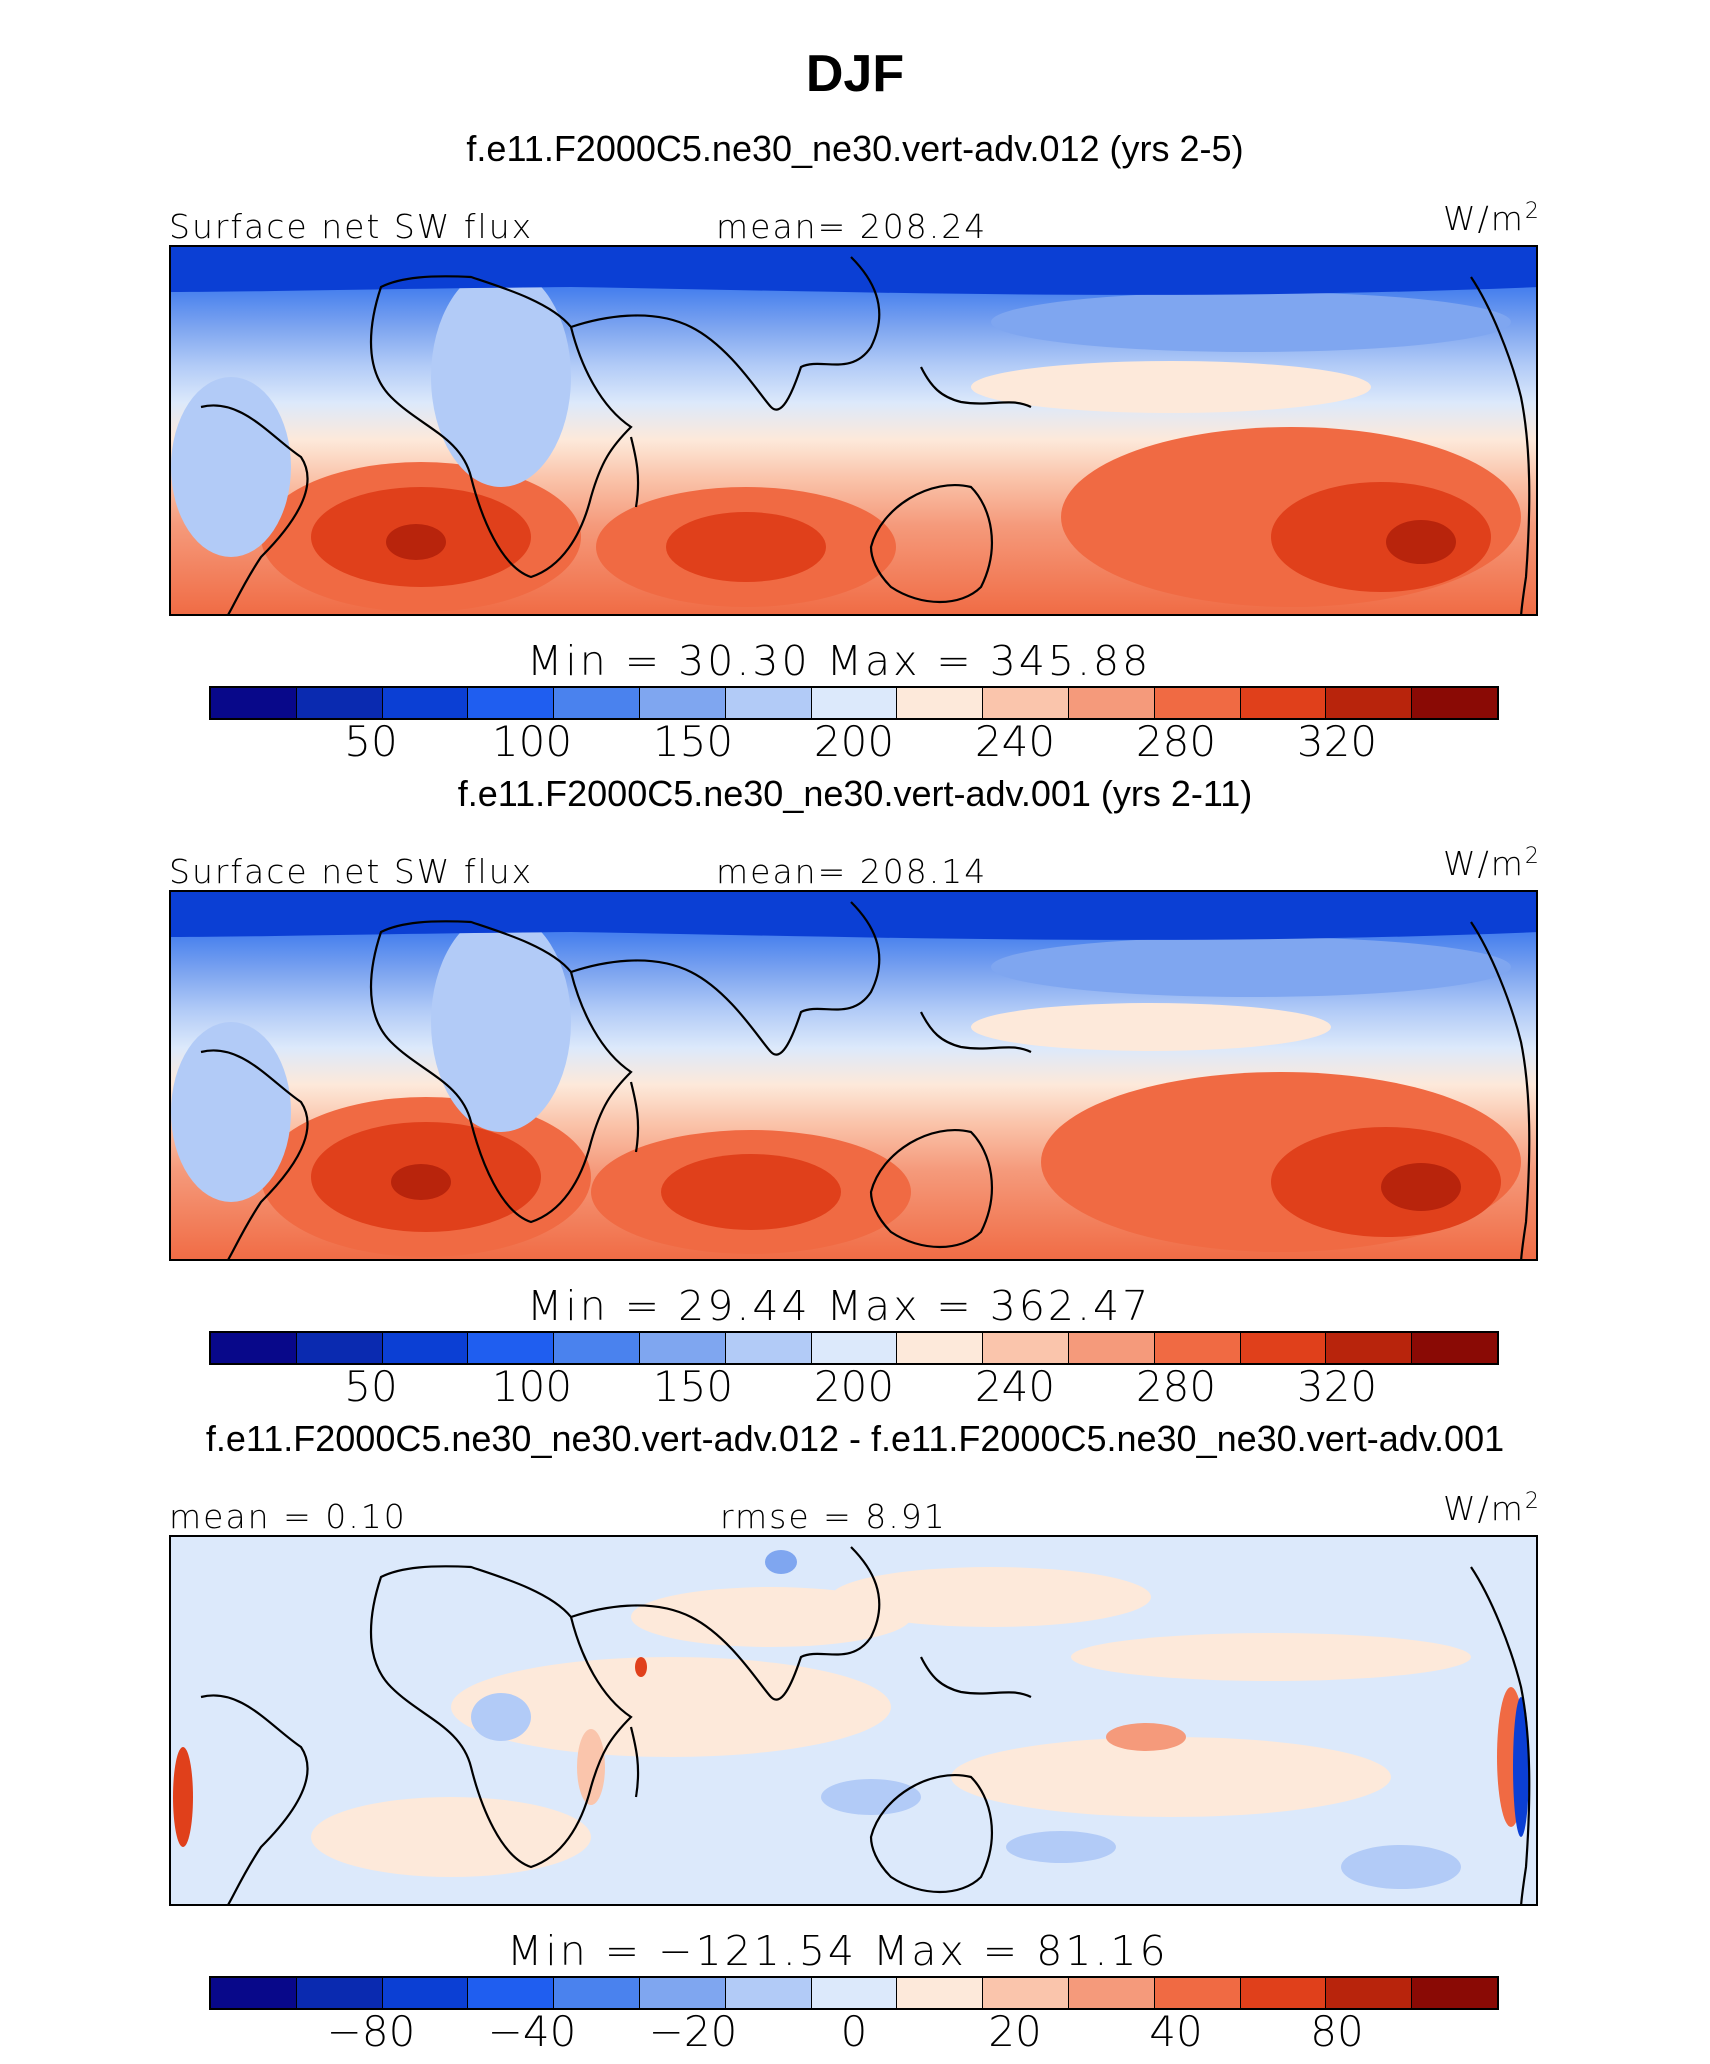 Image resolution: width=1710 pixels, height=2064 pixels. I want to click on panel1-colorbar-tick: 200, so click(854, 741).